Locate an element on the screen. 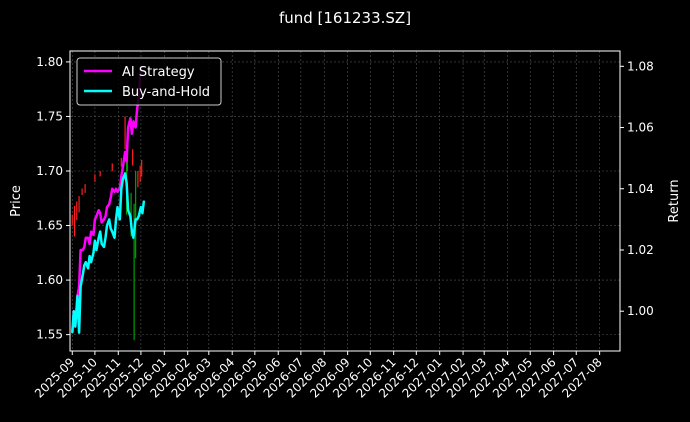  y-tick-label-right: 1.02 is located at coordinates (640, 250).